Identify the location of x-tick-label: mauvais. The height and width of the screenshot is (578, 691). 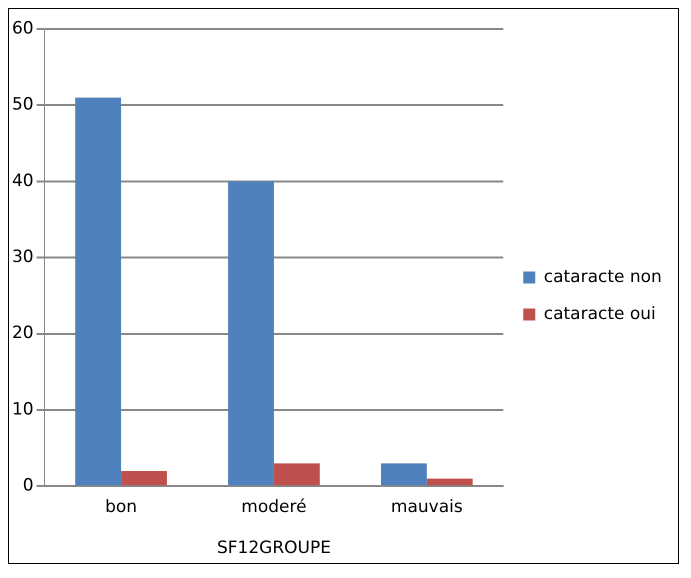
(426, 506).